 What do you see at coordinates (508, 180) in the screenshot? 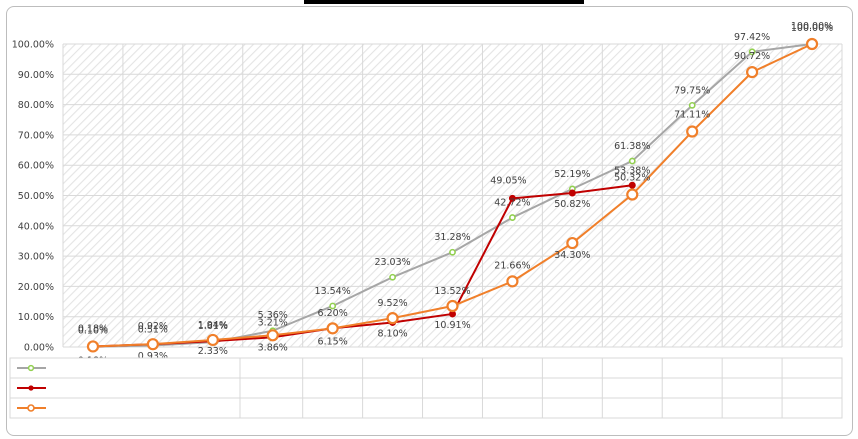
I see `data-label-series-2: 49.05%` at bounding box center [508, 180].